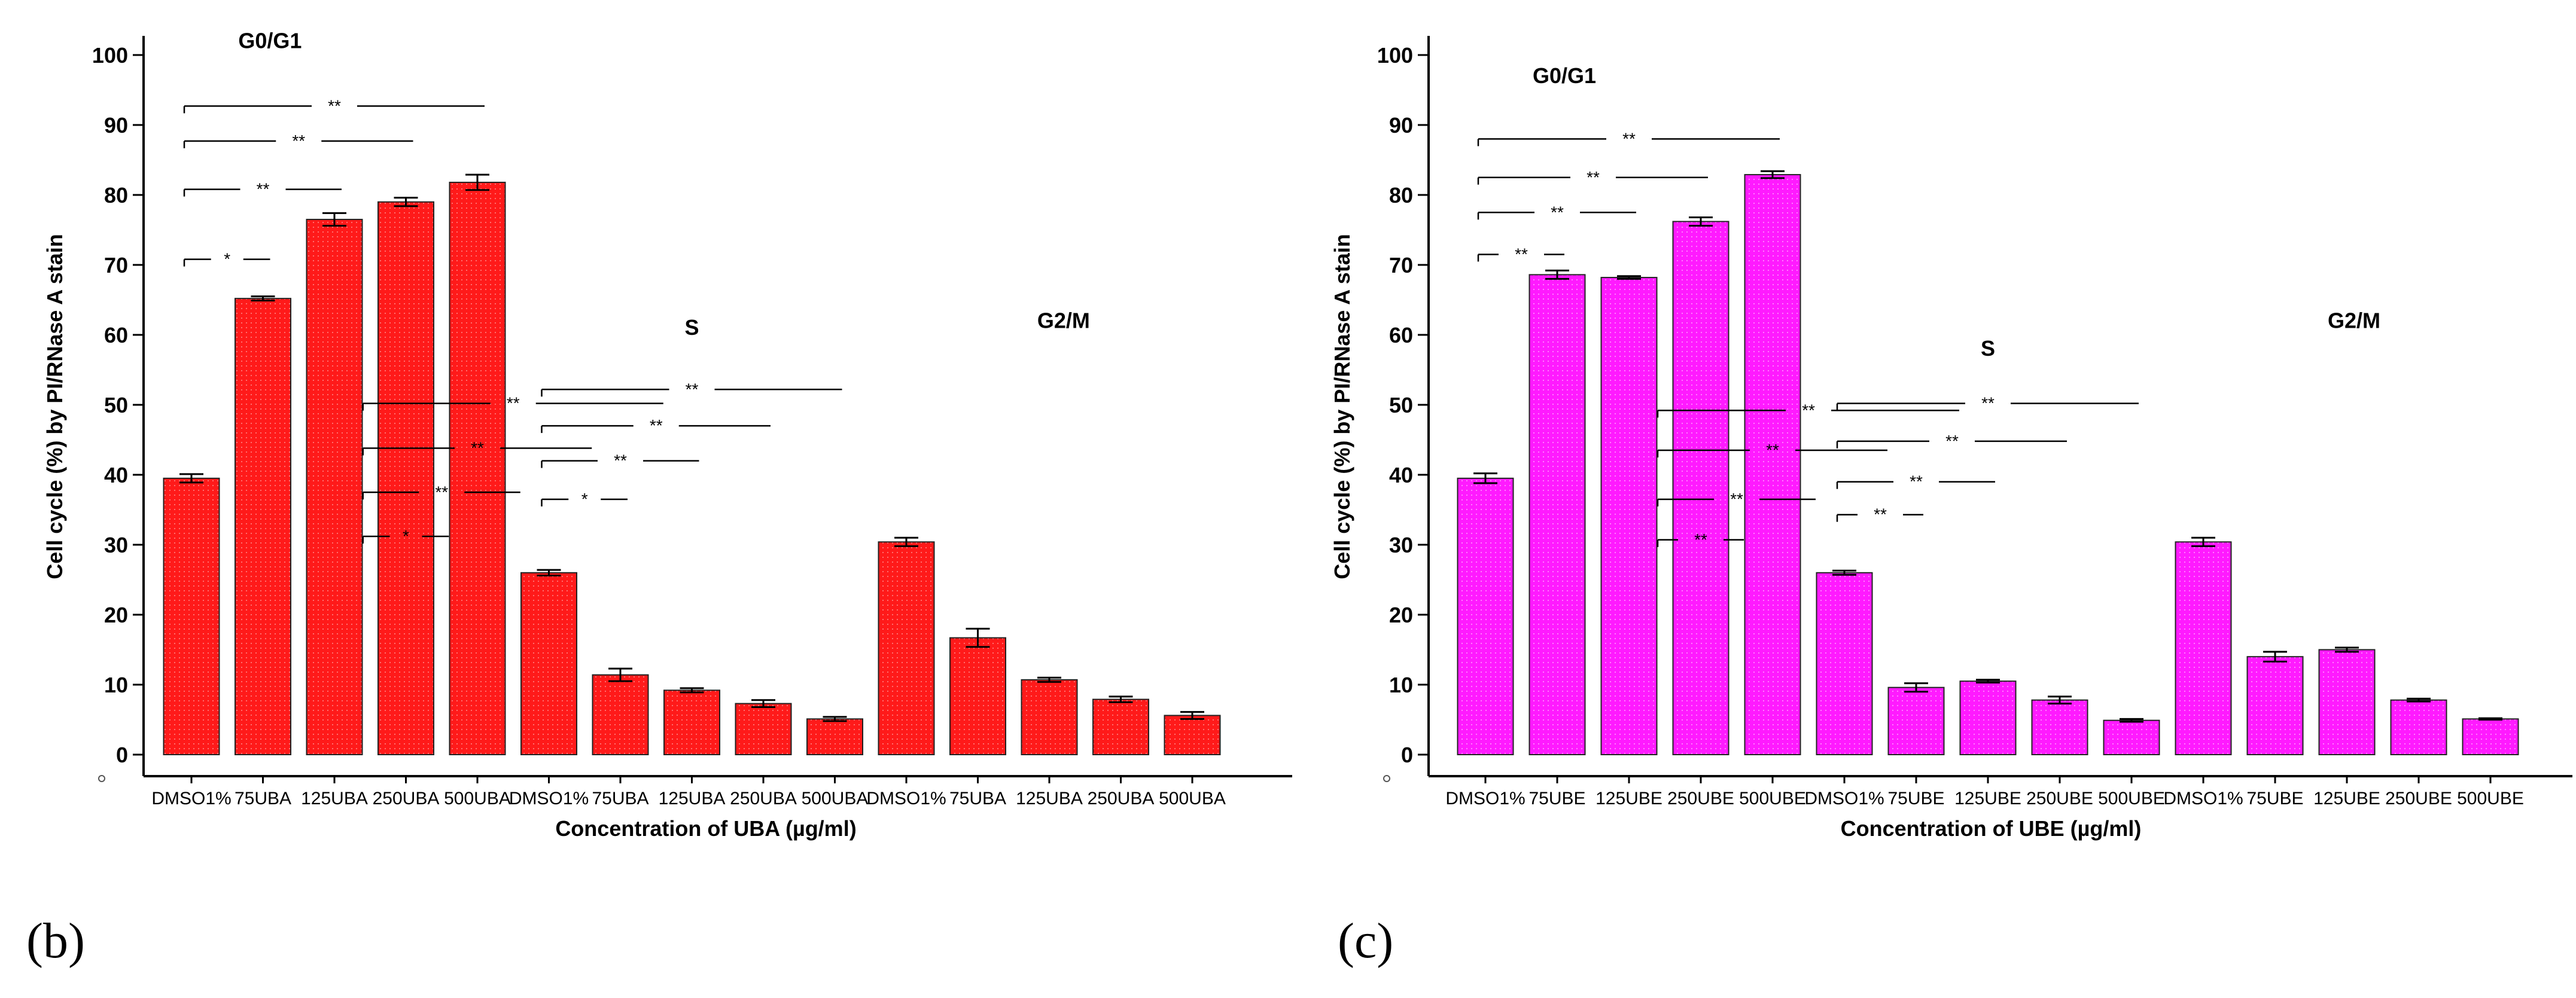 This screenshot has width=2576, height=998. What do you see at coordinates (1564, 75) in the screenshot?
I see `group-label: G0/G1` at bounding box center [1564, 75].